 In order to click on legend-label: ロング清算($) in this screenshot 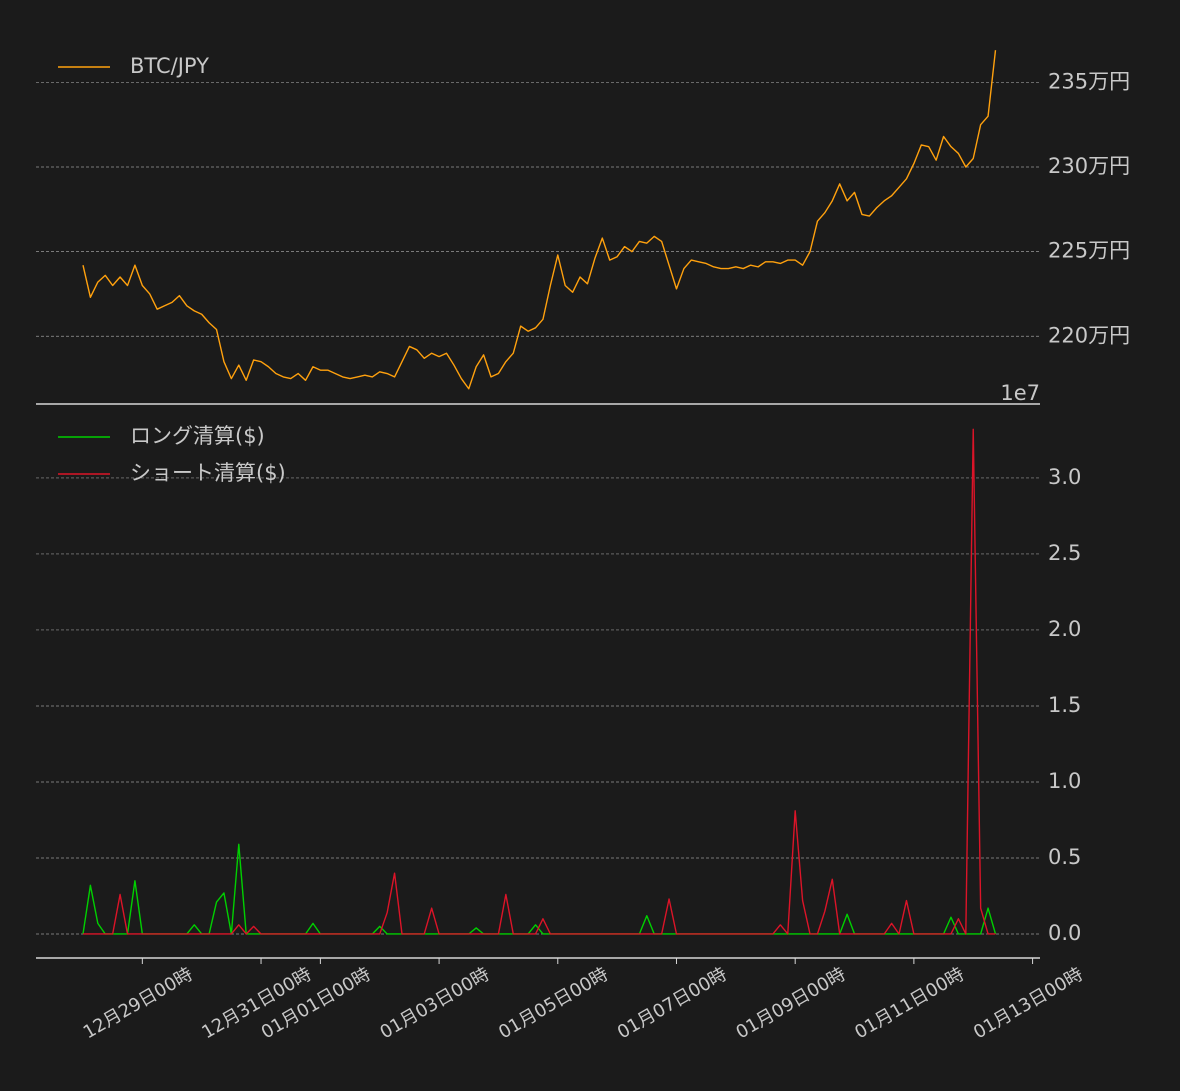, I will do `click(197, 436)`.